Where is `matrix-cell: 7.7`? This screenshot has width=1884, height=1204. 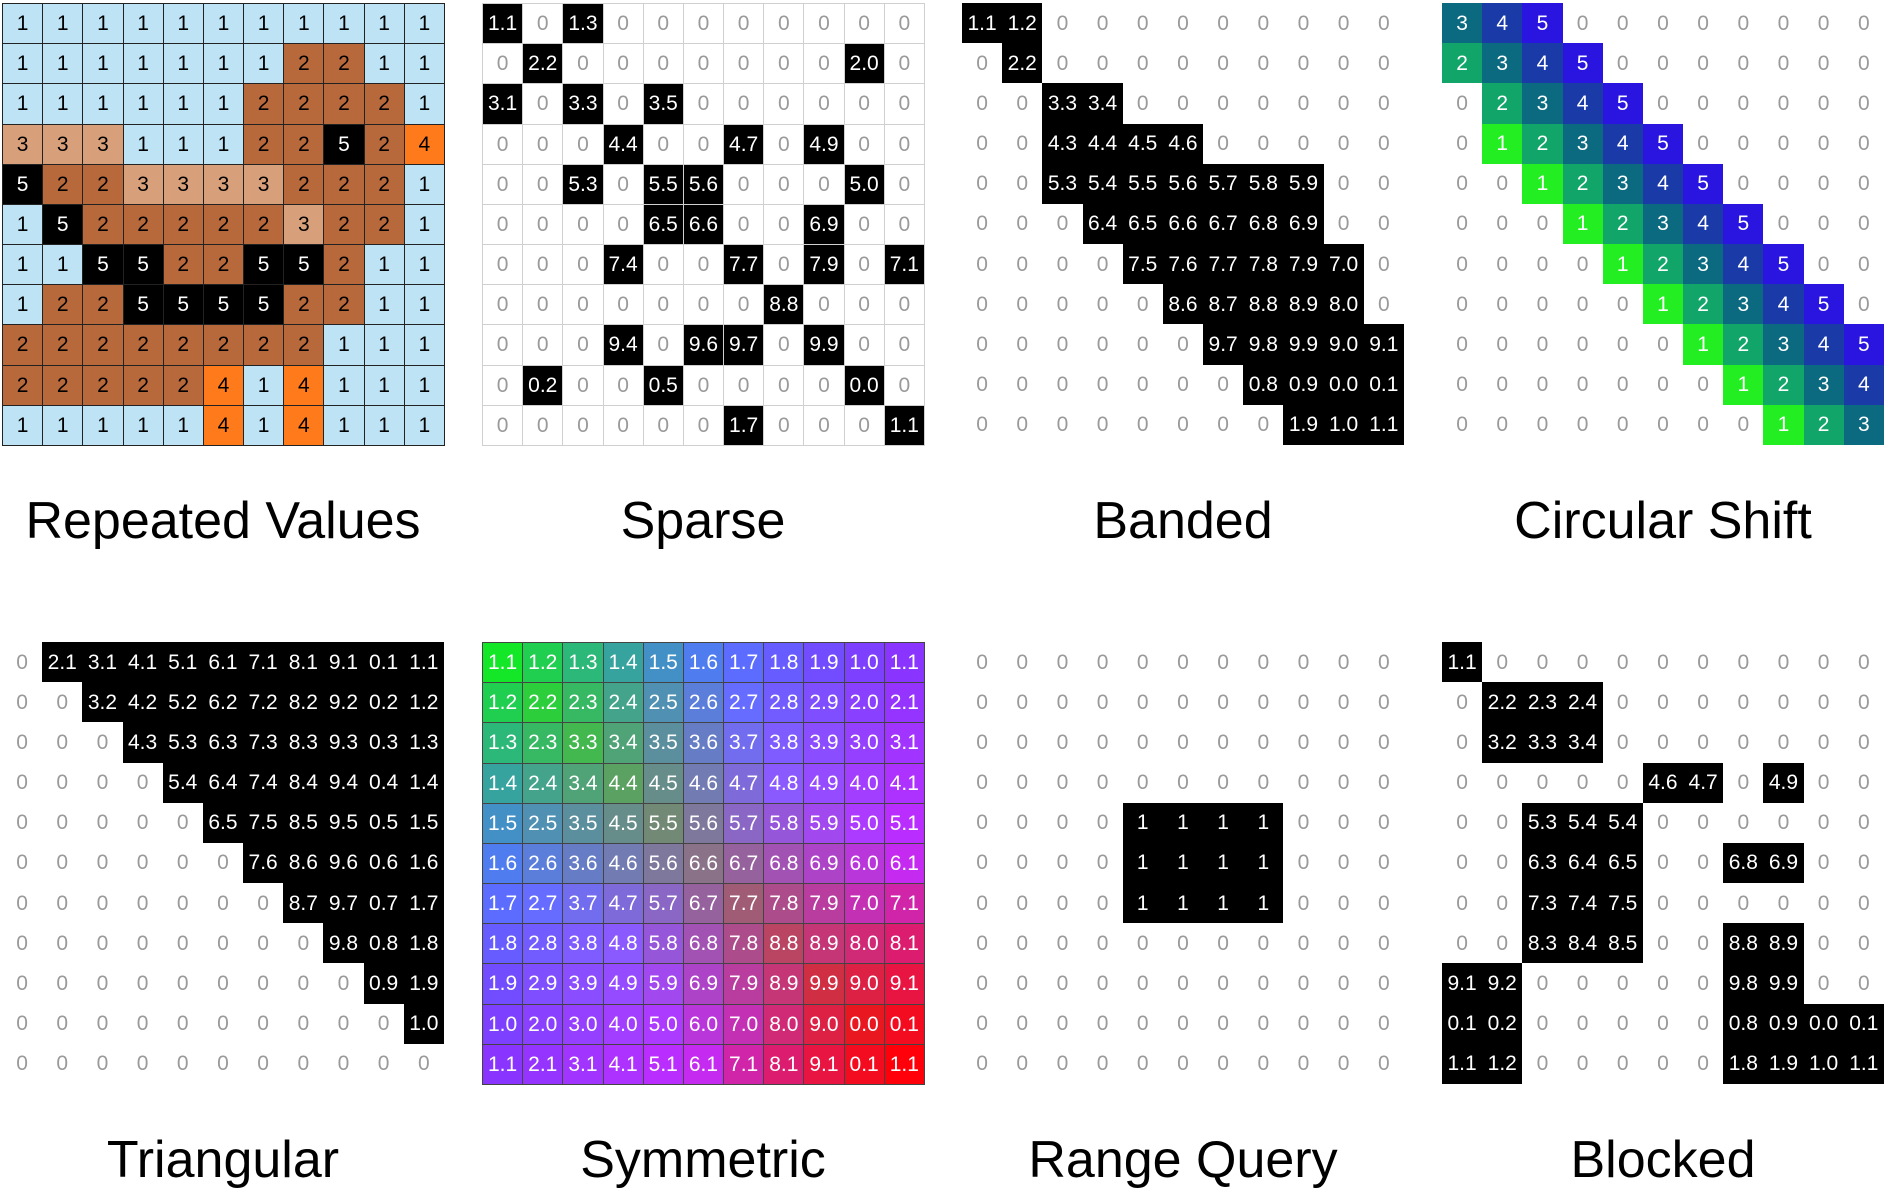
matrix-cell: 7.7 is located at coordinates (744, 904).